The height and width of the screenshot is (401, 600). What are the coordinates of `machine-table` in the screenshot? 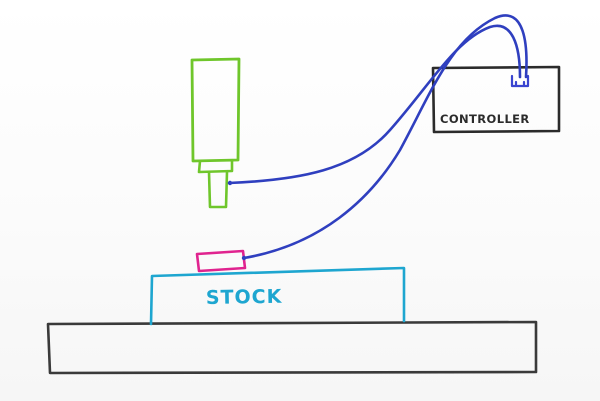 It's located at (292, 347).